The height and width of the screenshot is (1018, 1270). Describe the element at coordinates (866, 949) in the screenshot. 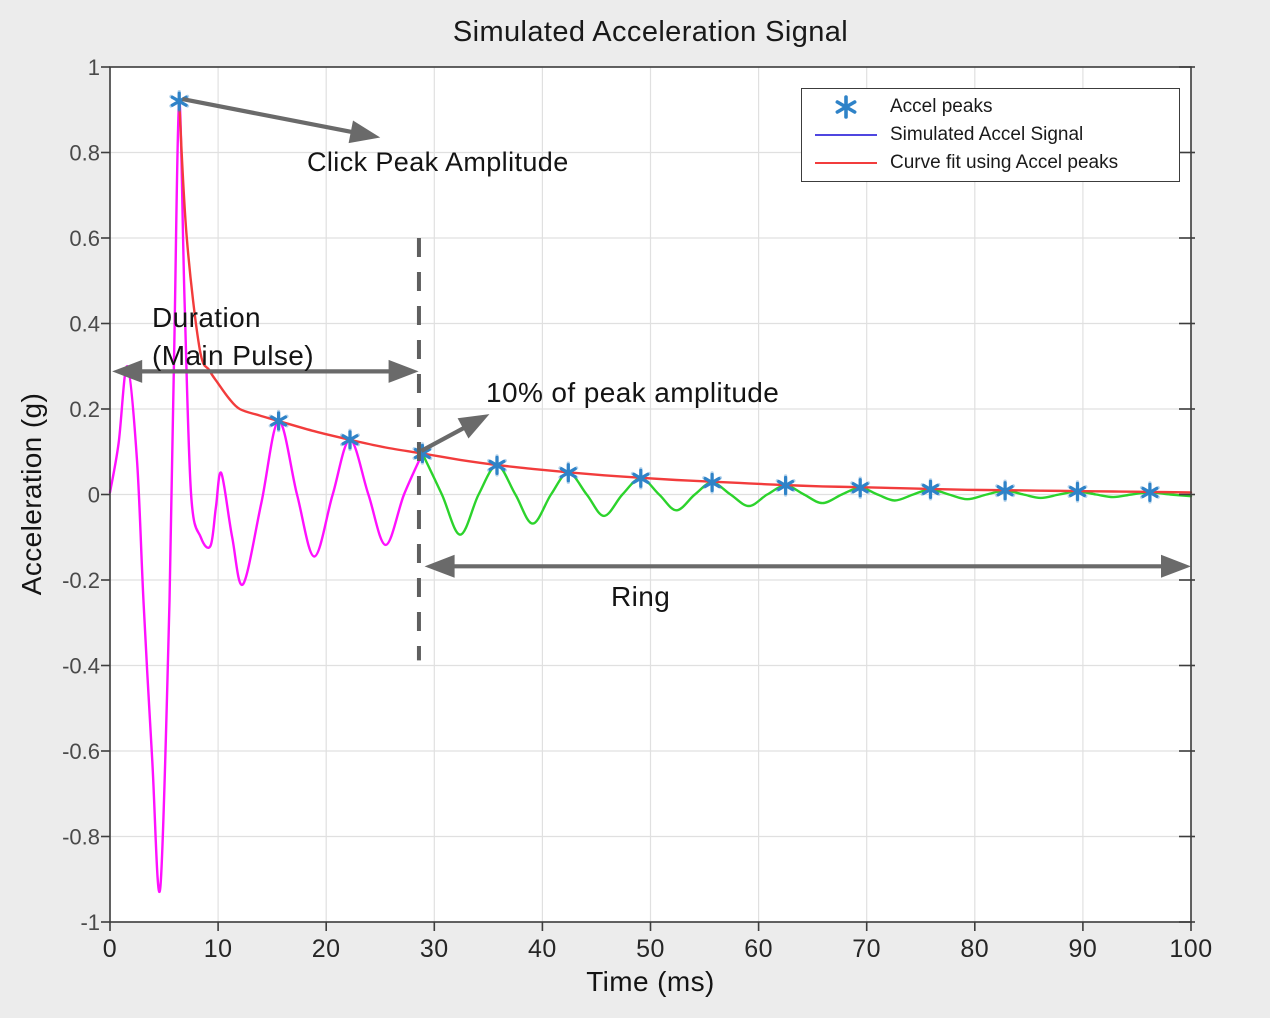

I see `x-tick-label: 70` at that location.